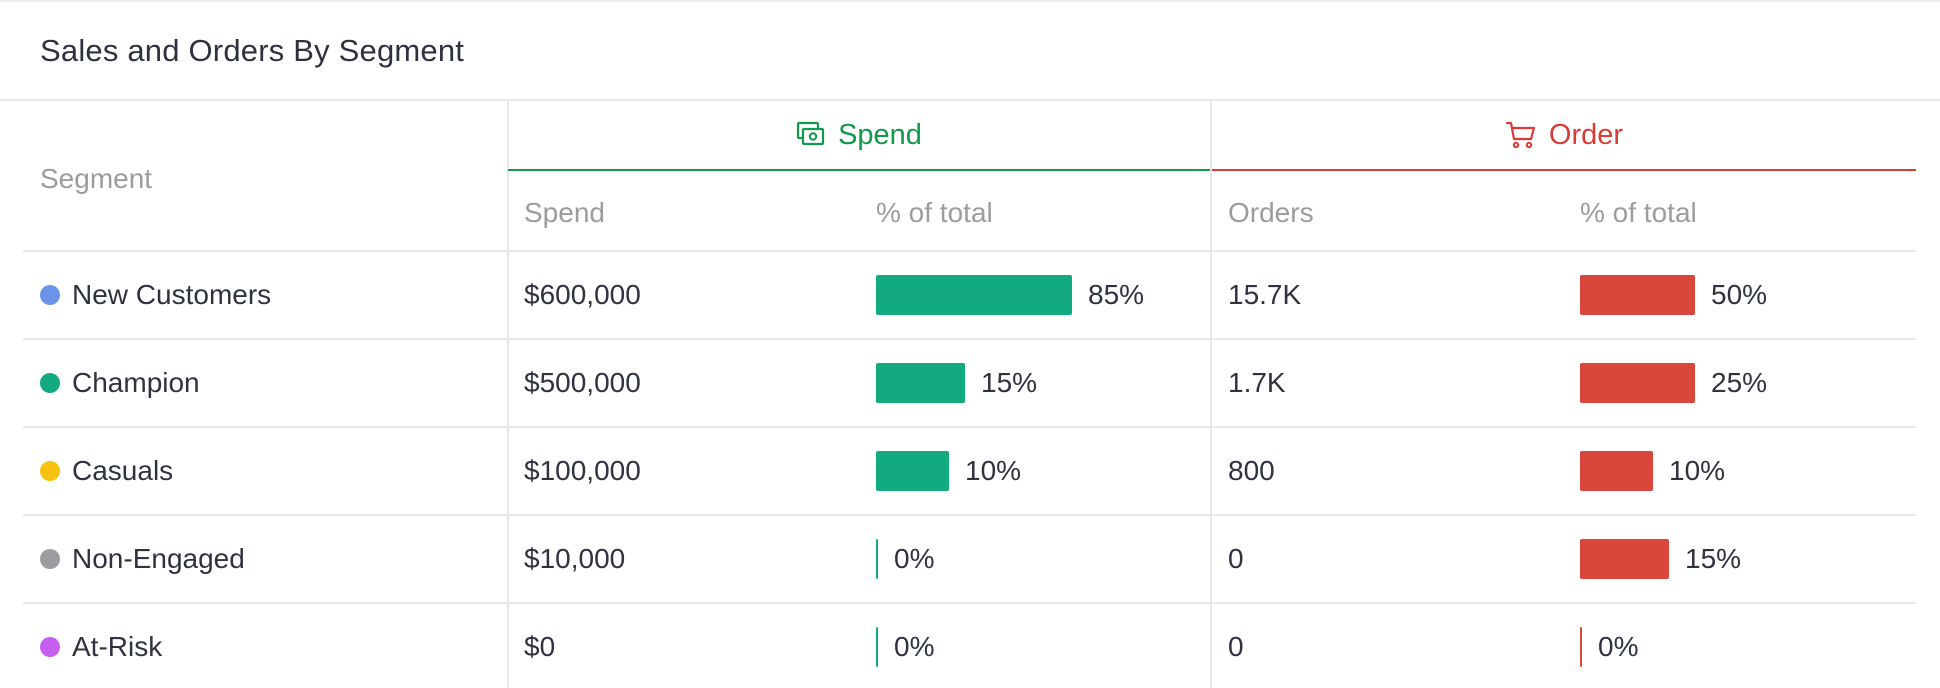  I want to click on orders-pct-label: 15%, so click(1713, 558).